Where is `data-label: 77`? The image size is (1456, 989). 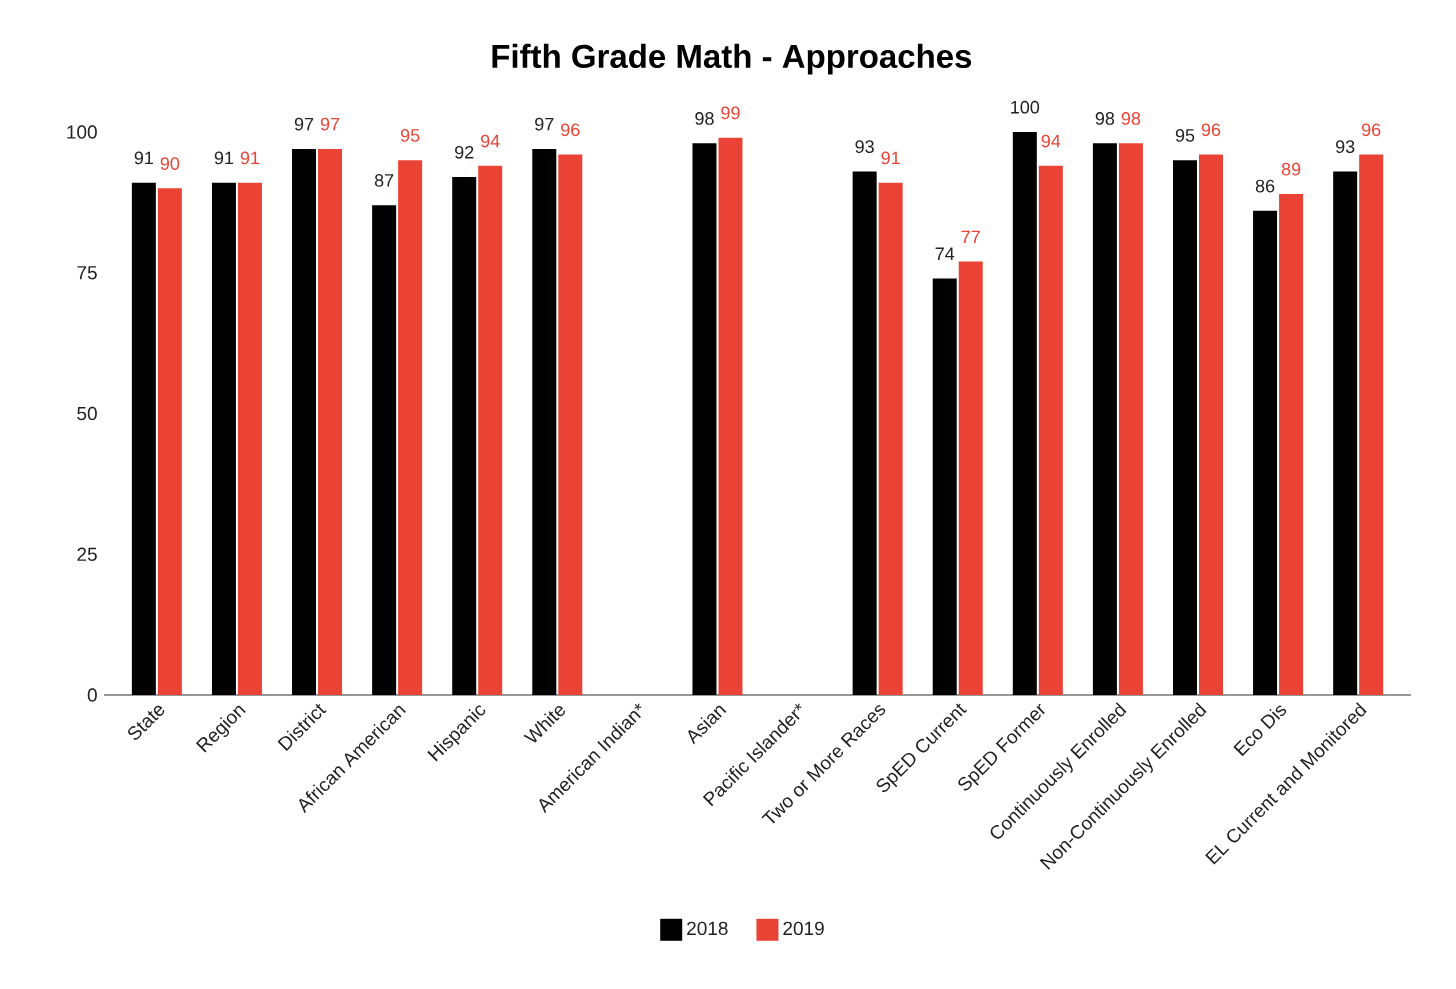 data-label: 77 is located at coordinates (970, 237).